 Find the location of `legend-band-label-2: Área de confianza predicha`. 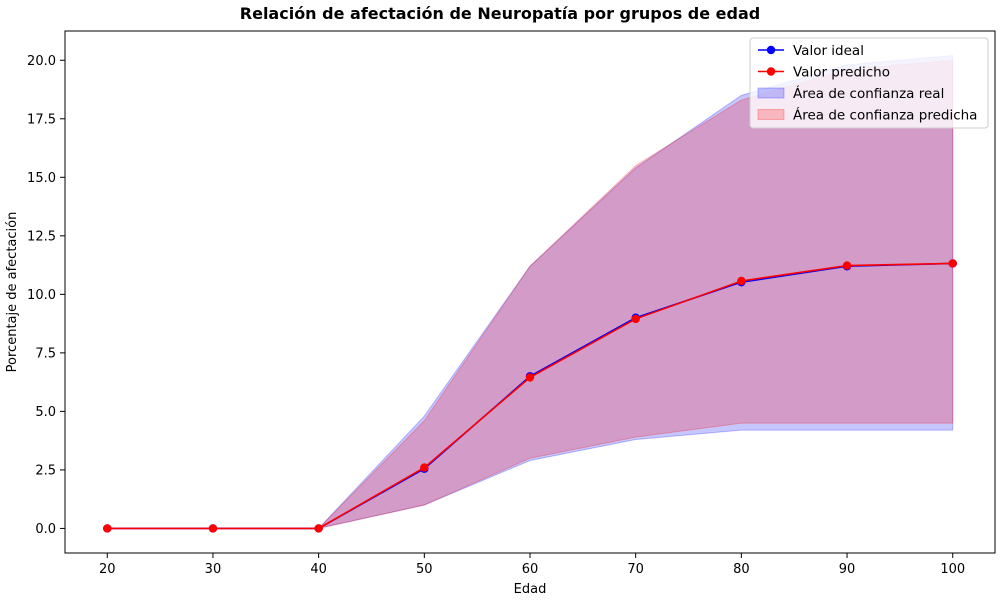

legend-band-label-2: Área de confianza predicha is located at coordinates (885, 115).